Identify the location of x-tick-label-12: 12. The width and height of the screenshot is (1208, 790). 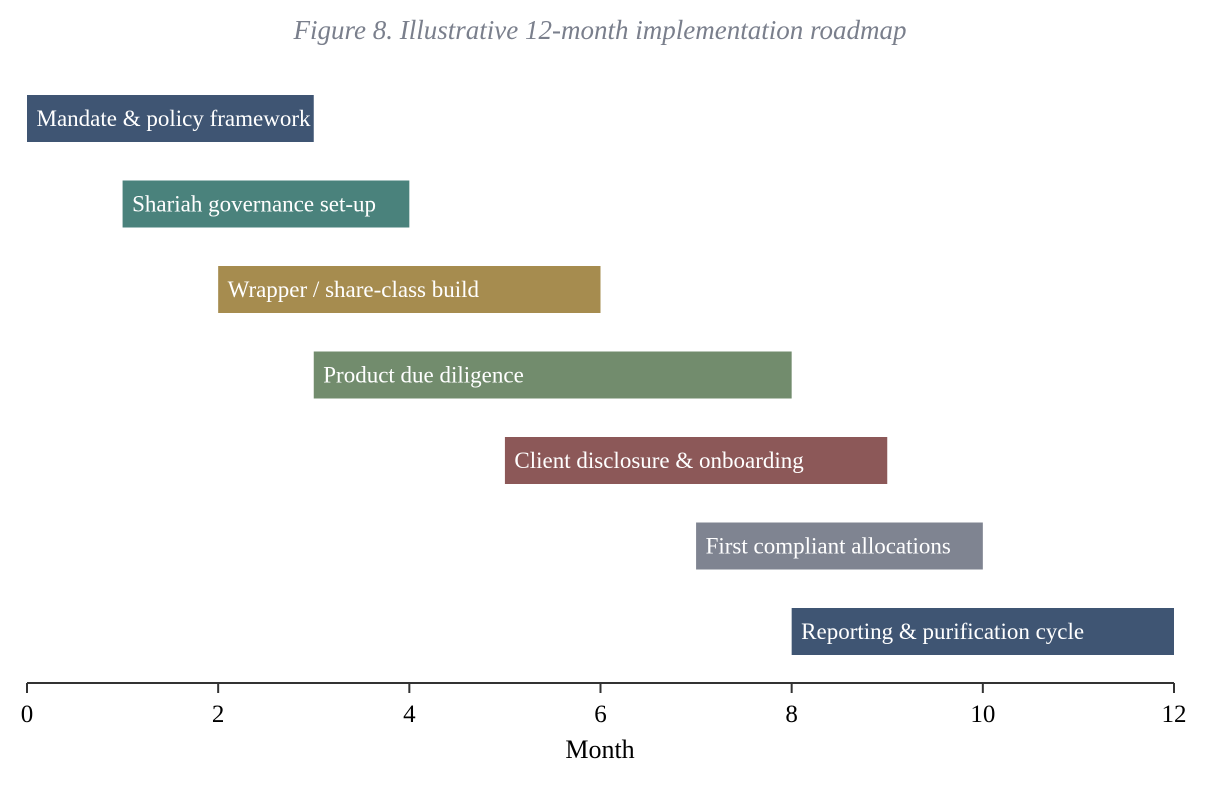
(1174, 714).